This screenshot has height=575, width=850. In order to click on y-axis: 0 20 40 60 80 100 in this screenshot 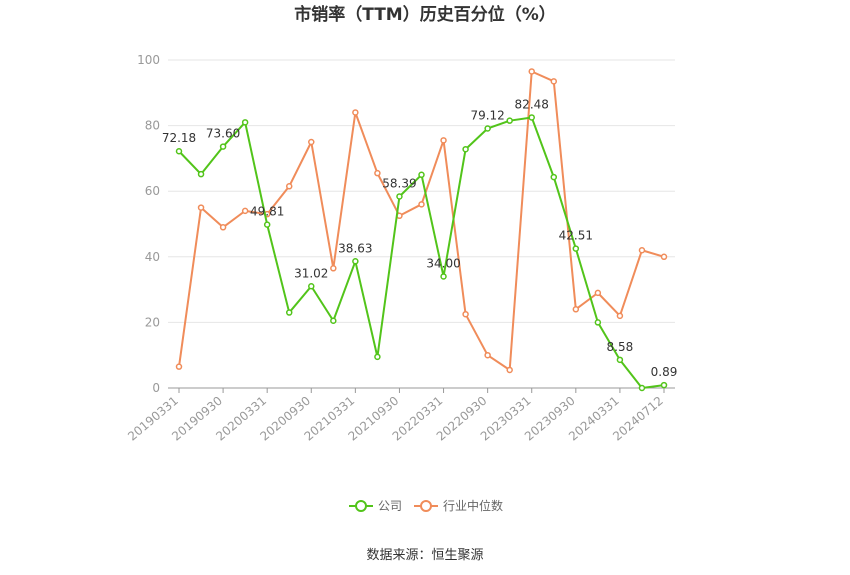, I will do `click(148, 224)`.